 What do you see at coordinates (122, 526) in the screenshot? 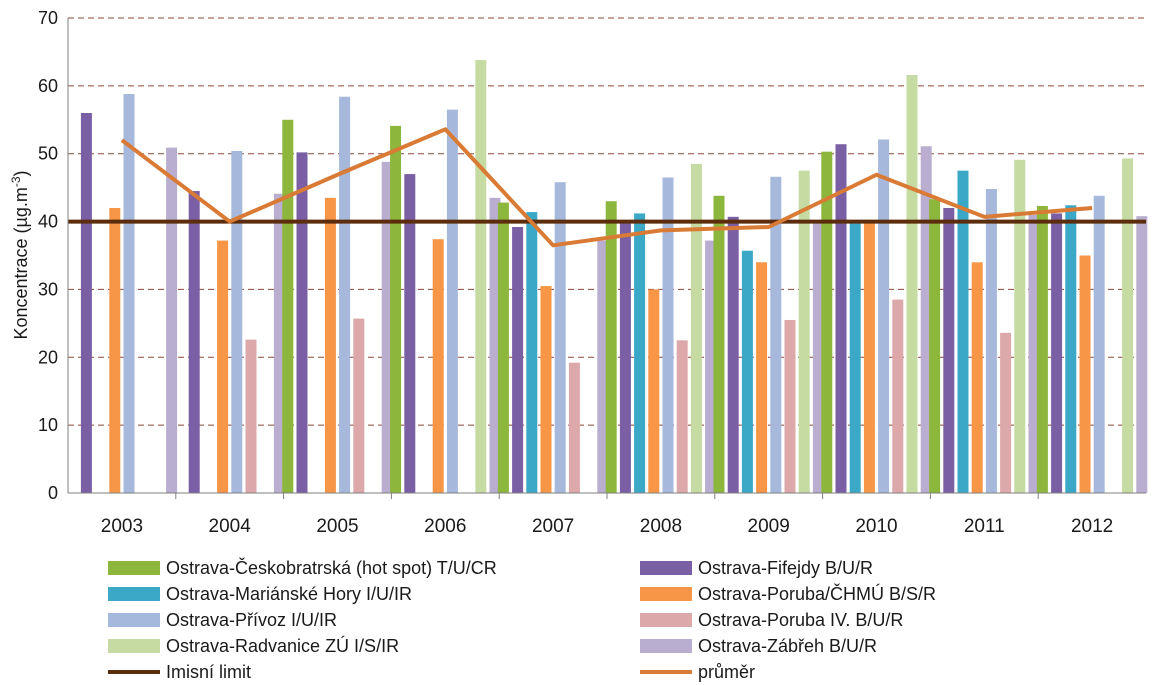
I see `x-tick-label: 2003` at bounding box center [122, 526].